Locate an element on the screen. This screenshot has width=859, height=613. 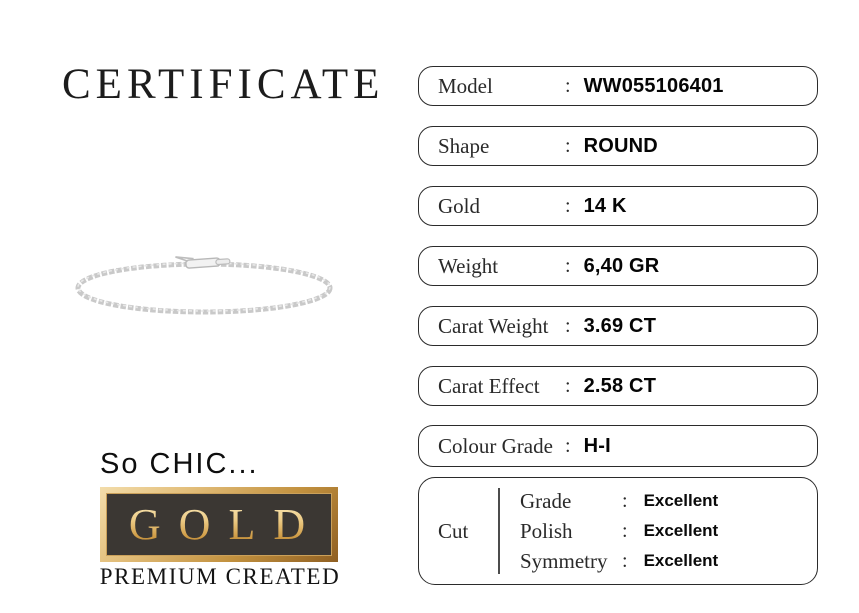
cut-sublabel: Grade is located at coordinates (546, 500).